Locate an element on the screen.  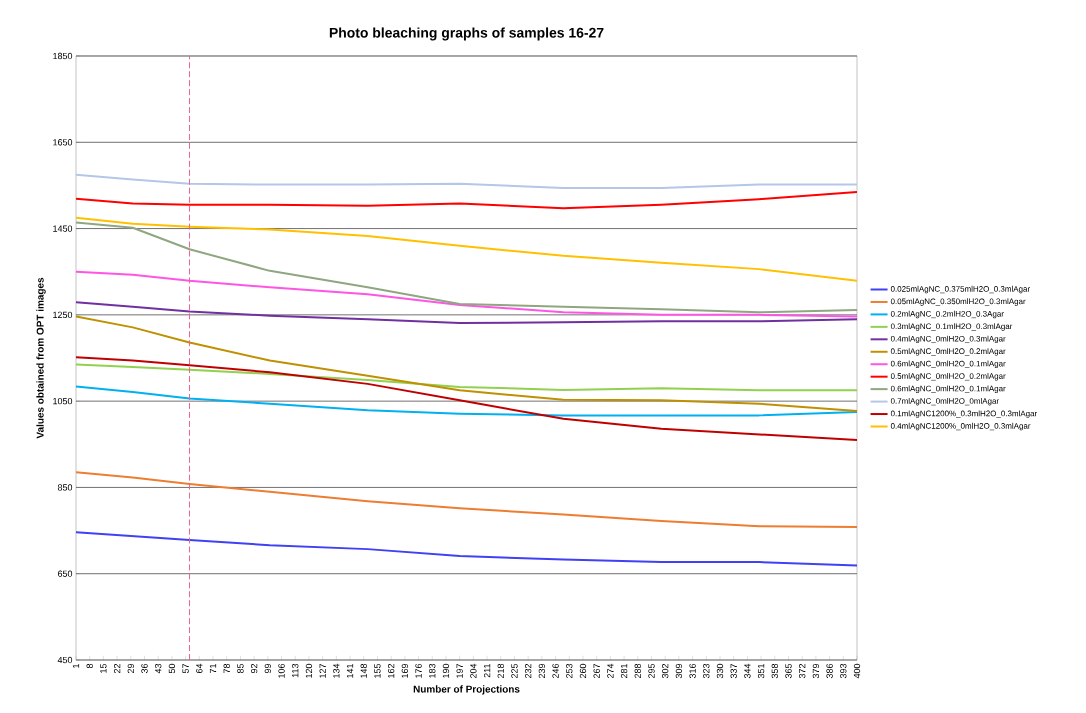
x-axis-title: Number of Projections is located at coordinates (466, 690).